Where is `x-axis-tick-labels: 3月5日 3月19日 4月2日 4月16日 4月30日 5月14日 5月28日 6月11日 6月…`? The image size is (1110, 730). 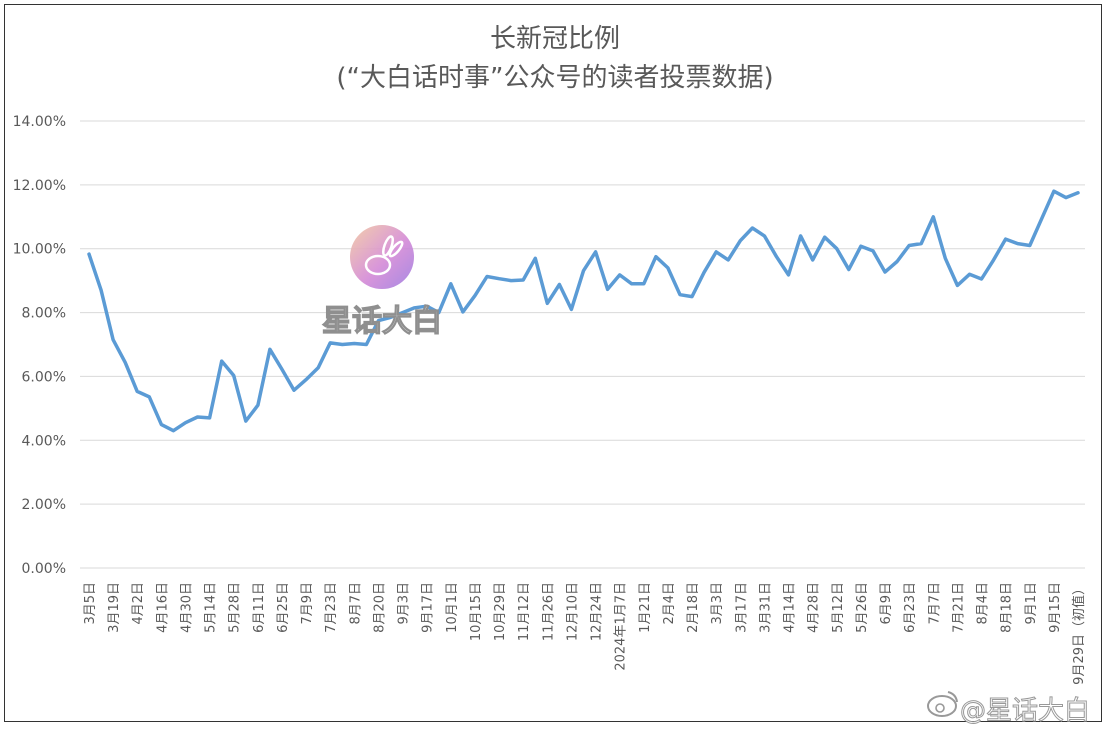 x-axis-tick-labels: 3月5日 3月19日 4月2日 4月16日 4月30日 5月14日 5月28日 6月11日 6月… is located at coordinates (585, 633).